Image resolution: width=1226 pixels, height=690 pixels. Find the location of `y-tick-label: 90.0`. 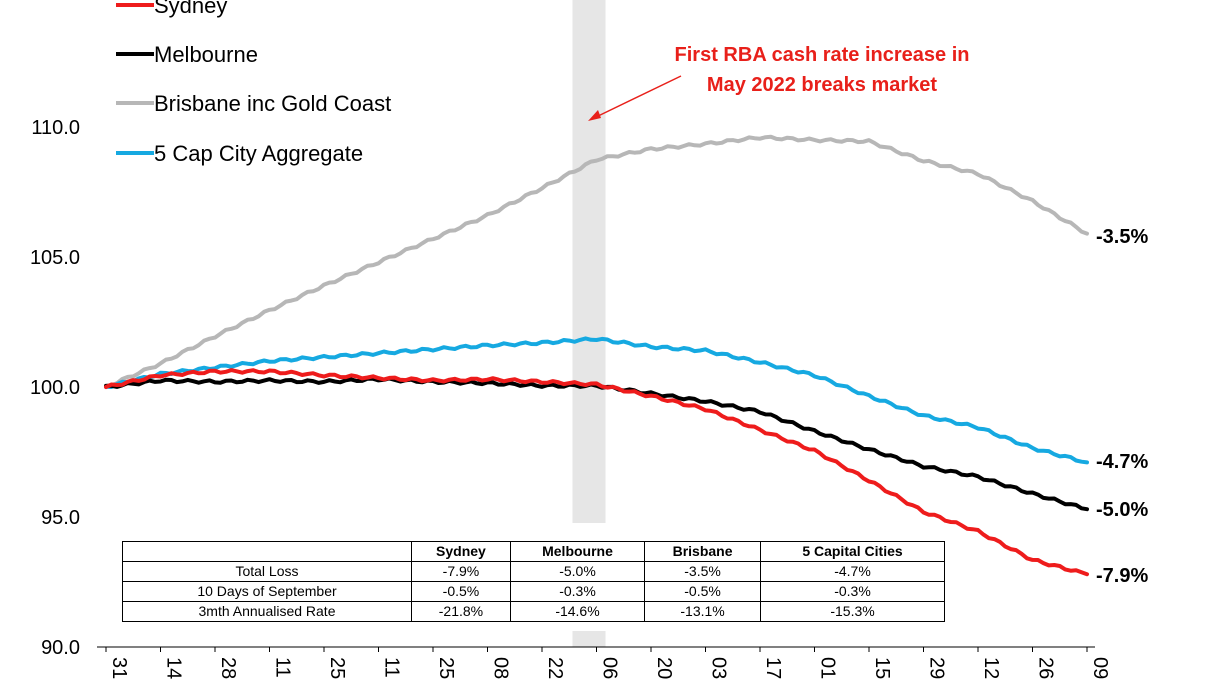

y-tick-label: 90.0 is located at coordinates (60, 648).